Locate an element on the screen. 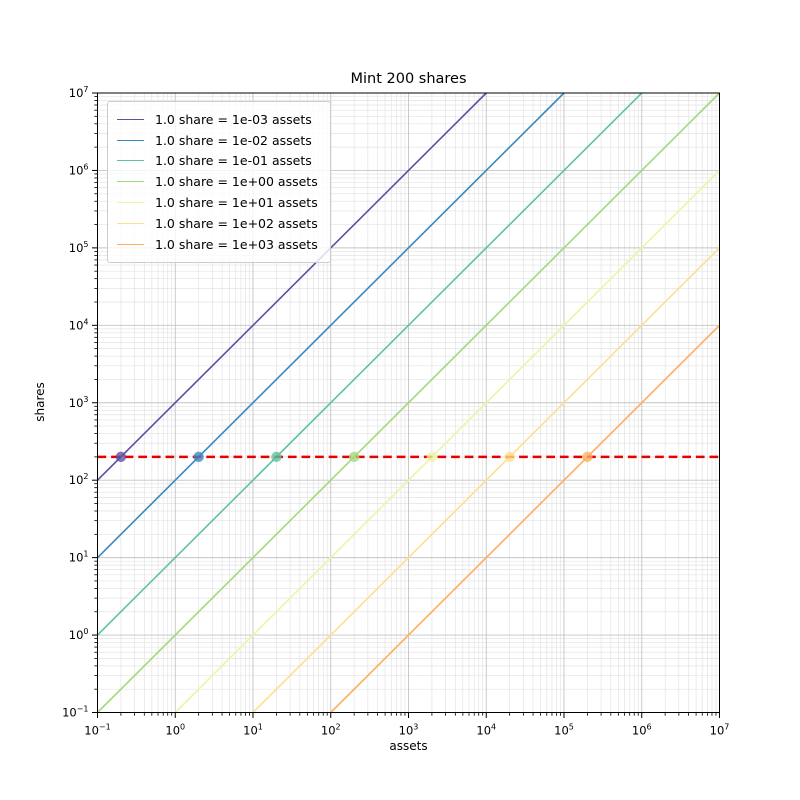 This screenshot has height=800, width=800. legend-item: 1.0 share = 1e-01 assets is located at coordinates (217, 161).